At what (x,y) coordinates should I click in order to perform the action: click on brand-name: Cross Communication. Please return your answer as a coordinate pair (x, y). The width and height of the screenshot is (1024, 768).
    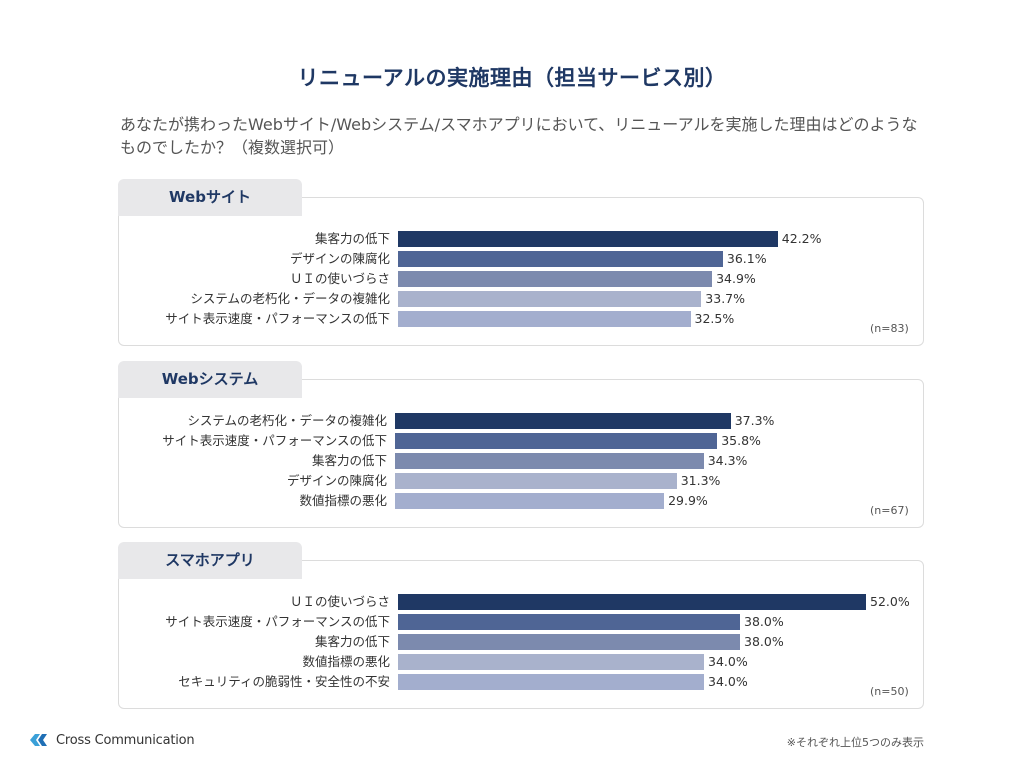
    Looking at the image, I should click on (125, 740).